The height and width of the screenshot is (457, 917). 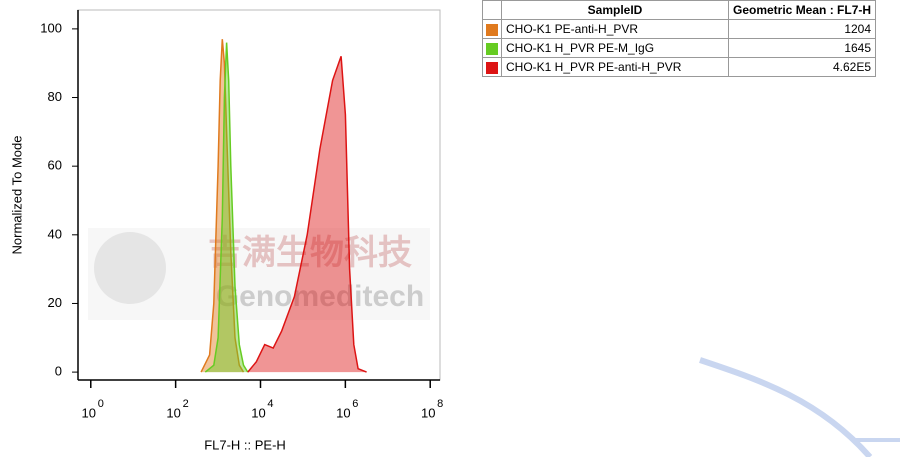 What do you see at coordinates (802, 48) in the screenshot?
I see `geometric-mean: 1645` at bounding box center [802, 48].